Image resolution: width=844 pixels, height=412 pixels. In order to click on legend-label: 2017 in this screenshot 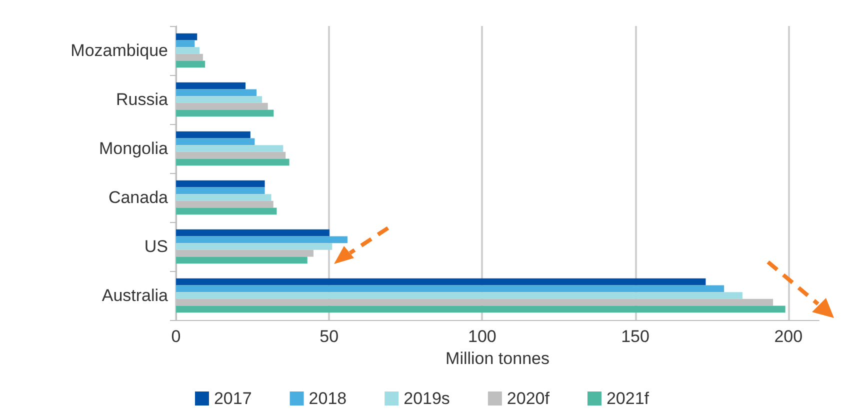, I will do `click(233, 398)`.